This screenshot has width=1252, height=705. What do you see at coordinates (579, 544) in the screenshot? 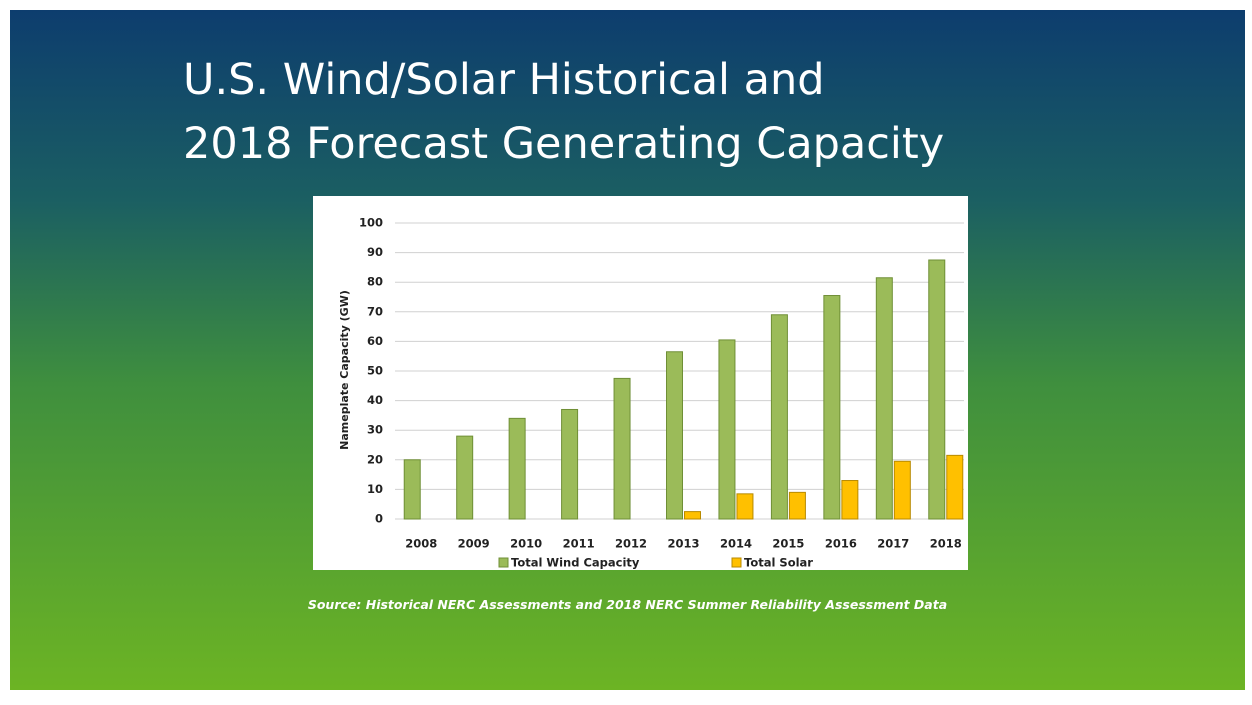
I see `x-tick-label: 2011` at bounding box center [579, 544].